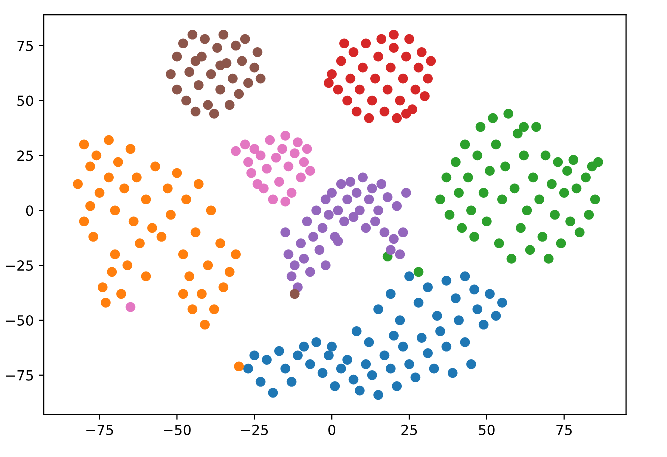 This screenshot has height=457, width=667. I want to click on x-tick-label: −75, so click(100, 430).